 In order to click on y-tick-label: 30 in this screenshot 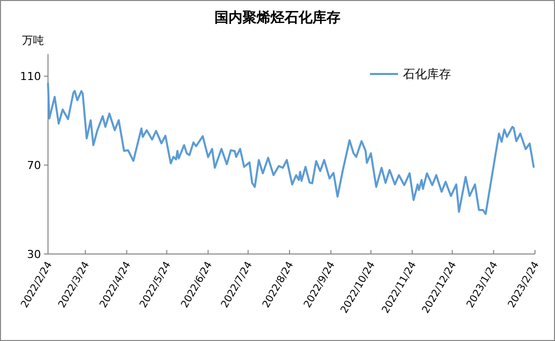, I will do `click(34, 254)`.